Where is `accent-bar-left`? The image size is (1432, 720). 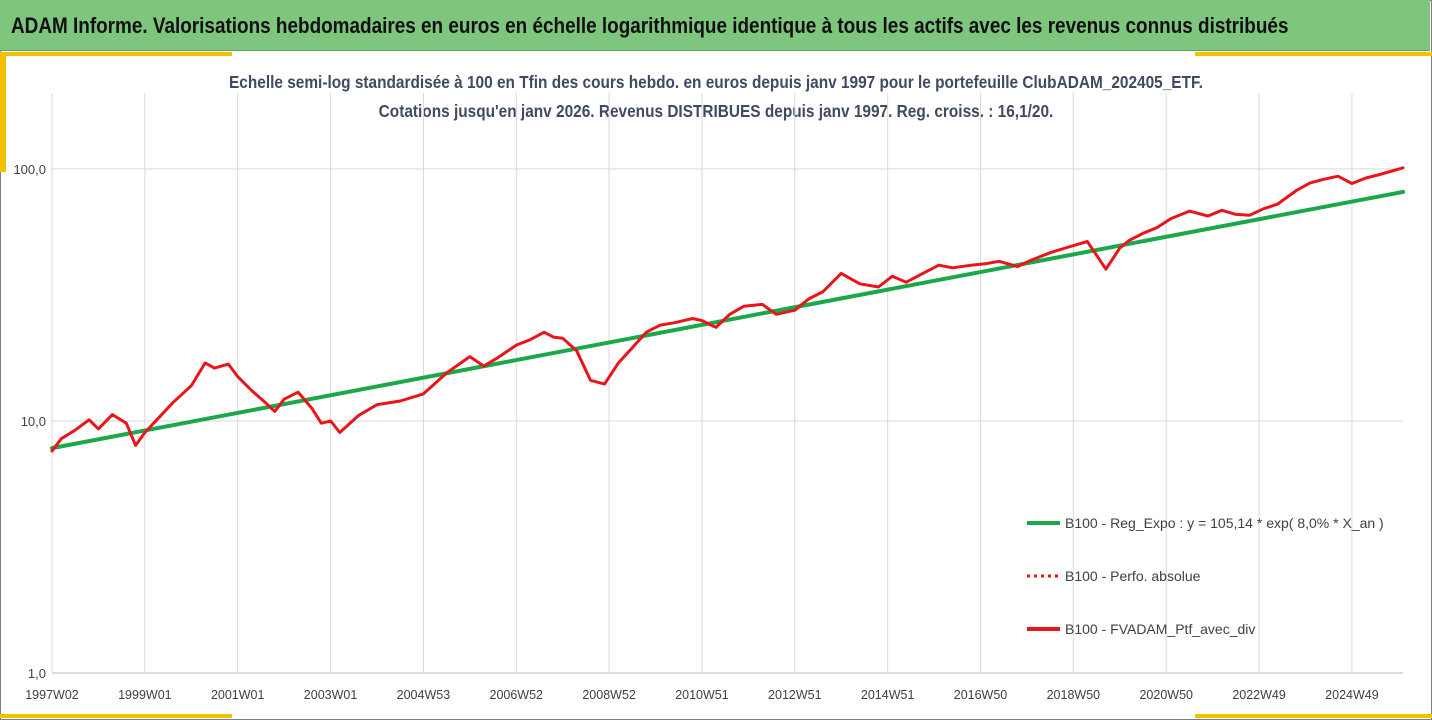
accent-bar-left is located at coordinates (3, 112).